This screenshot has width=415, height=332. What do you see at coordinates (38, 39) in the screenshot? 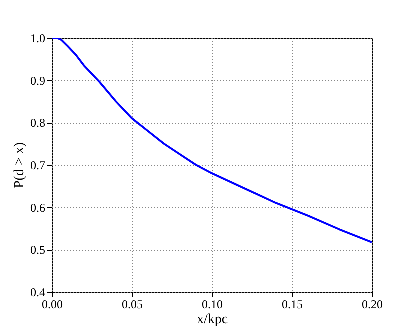
I see `y-tick-label: 1.0` at bounding box center [38, 39].